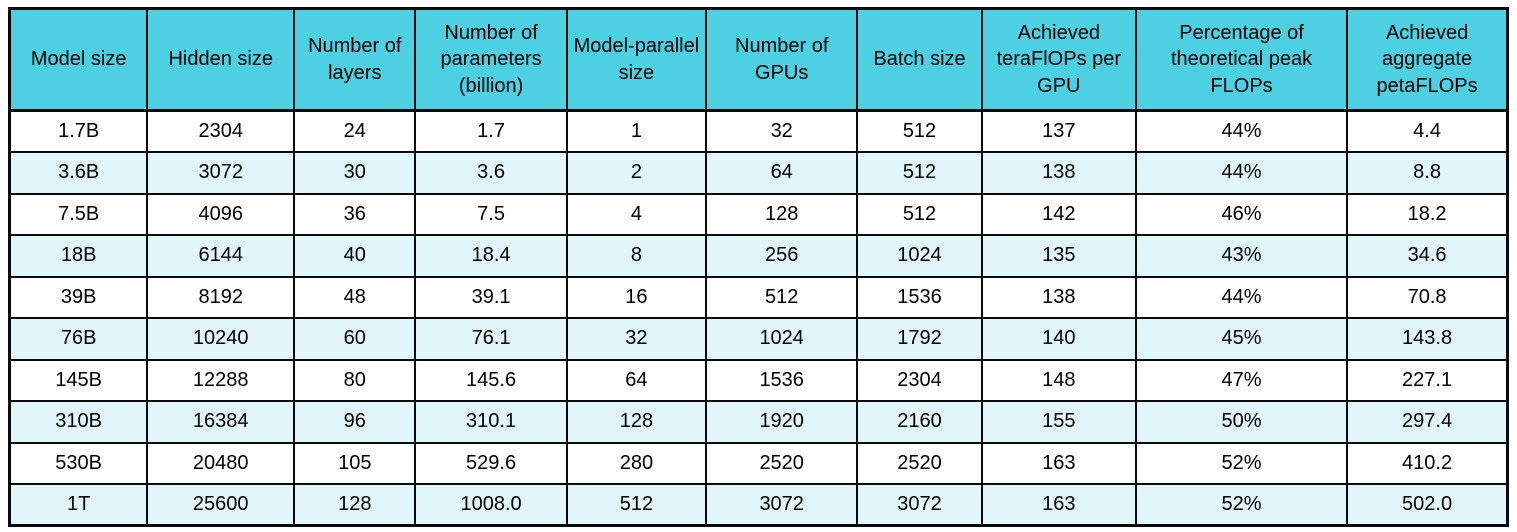 This screenshot has height=532, width=1517. I want to click on table-cell: 18.4, so click(491, 256).